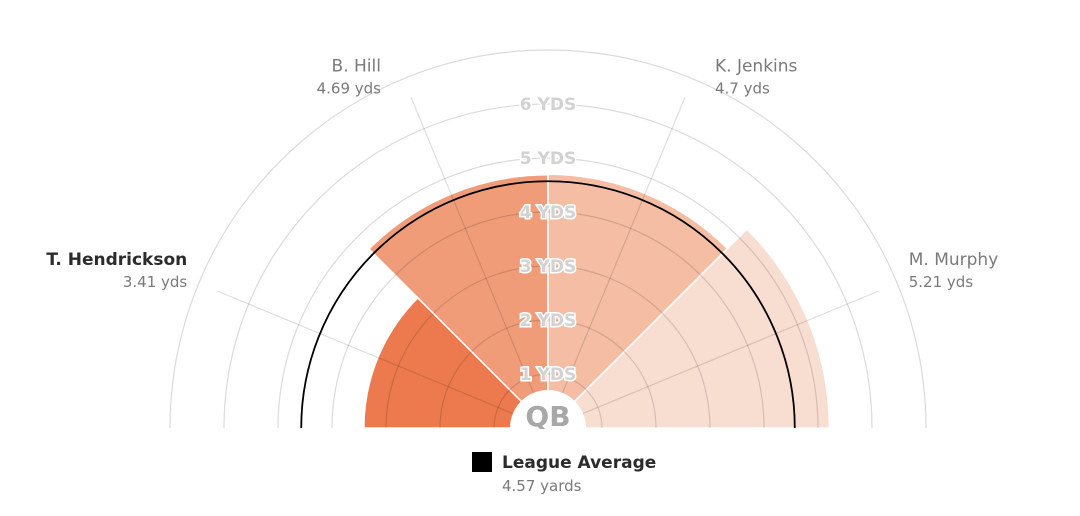 Image resolution: width=1080 pixels, height=516 pixels. What do you see at coordinates (349, 88) in the screenshot?
I see `label-value-b-hill: 4.69 yds` at bounding box center [349, 88].